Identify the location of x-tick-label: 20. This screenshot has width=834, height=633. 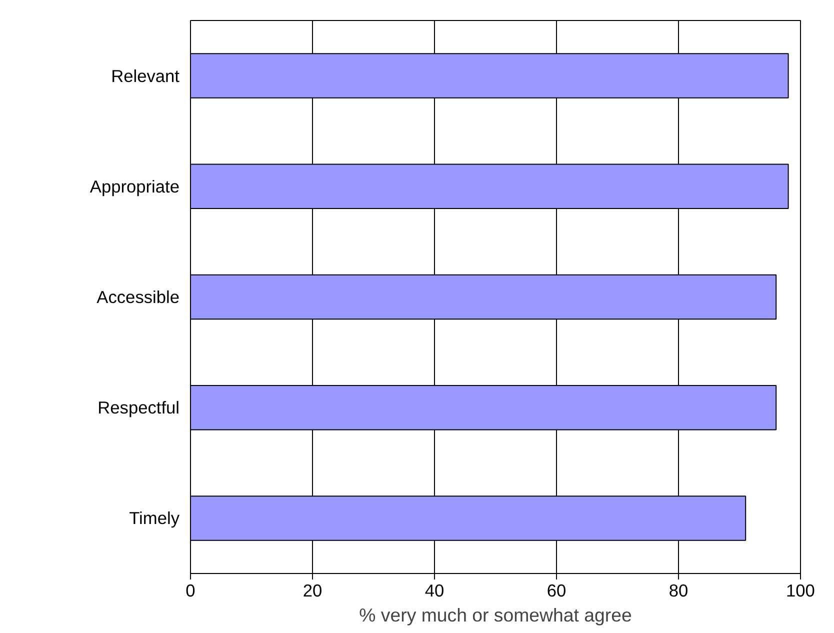
(312, 590).